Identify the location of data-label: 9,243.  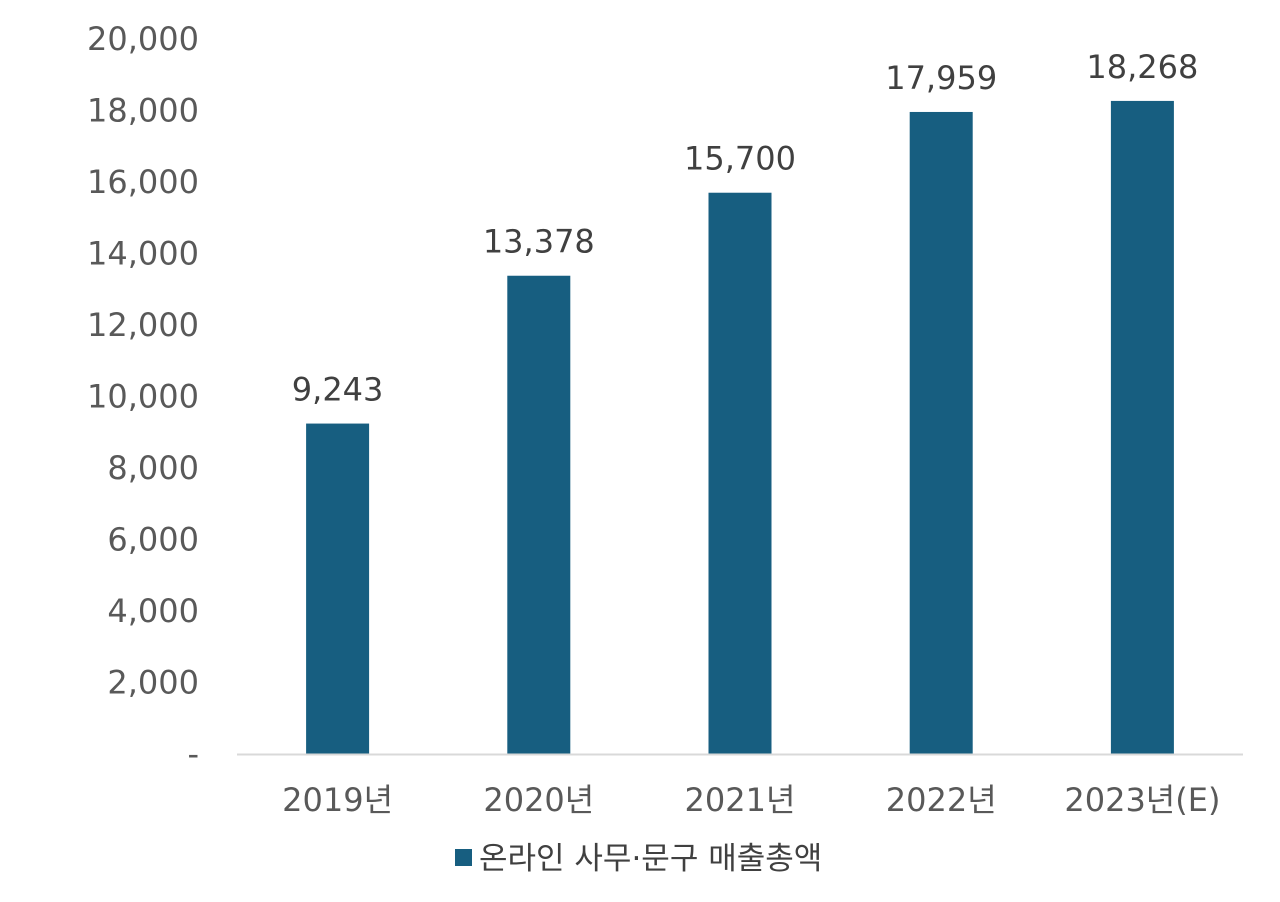
(338, 390).